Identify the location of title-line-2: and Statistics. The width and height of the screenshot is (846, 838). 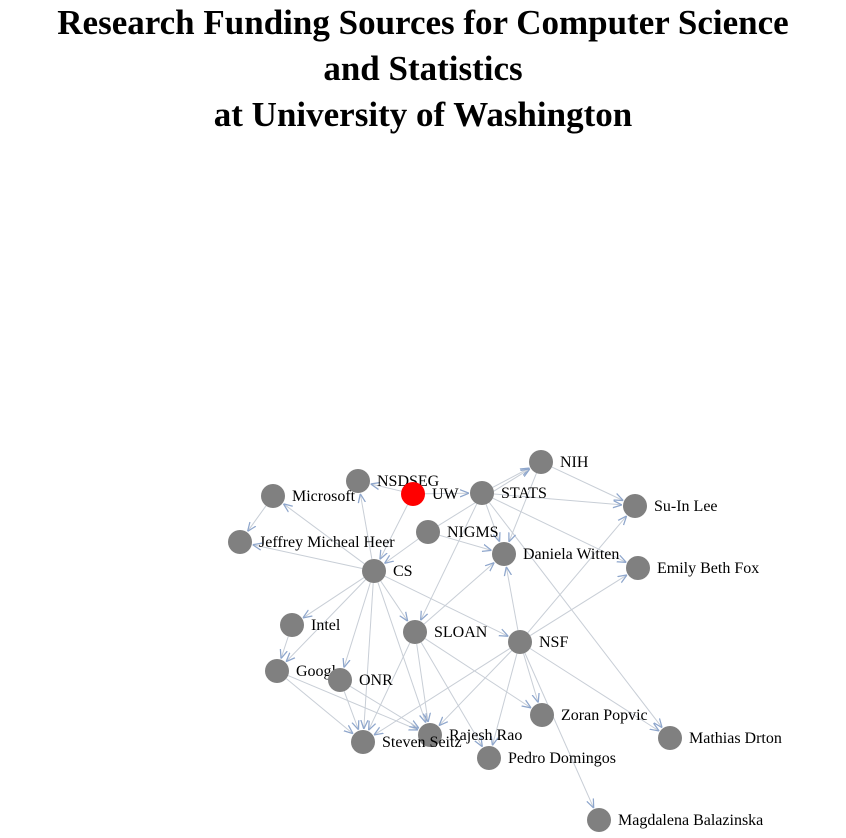
(423, 68).